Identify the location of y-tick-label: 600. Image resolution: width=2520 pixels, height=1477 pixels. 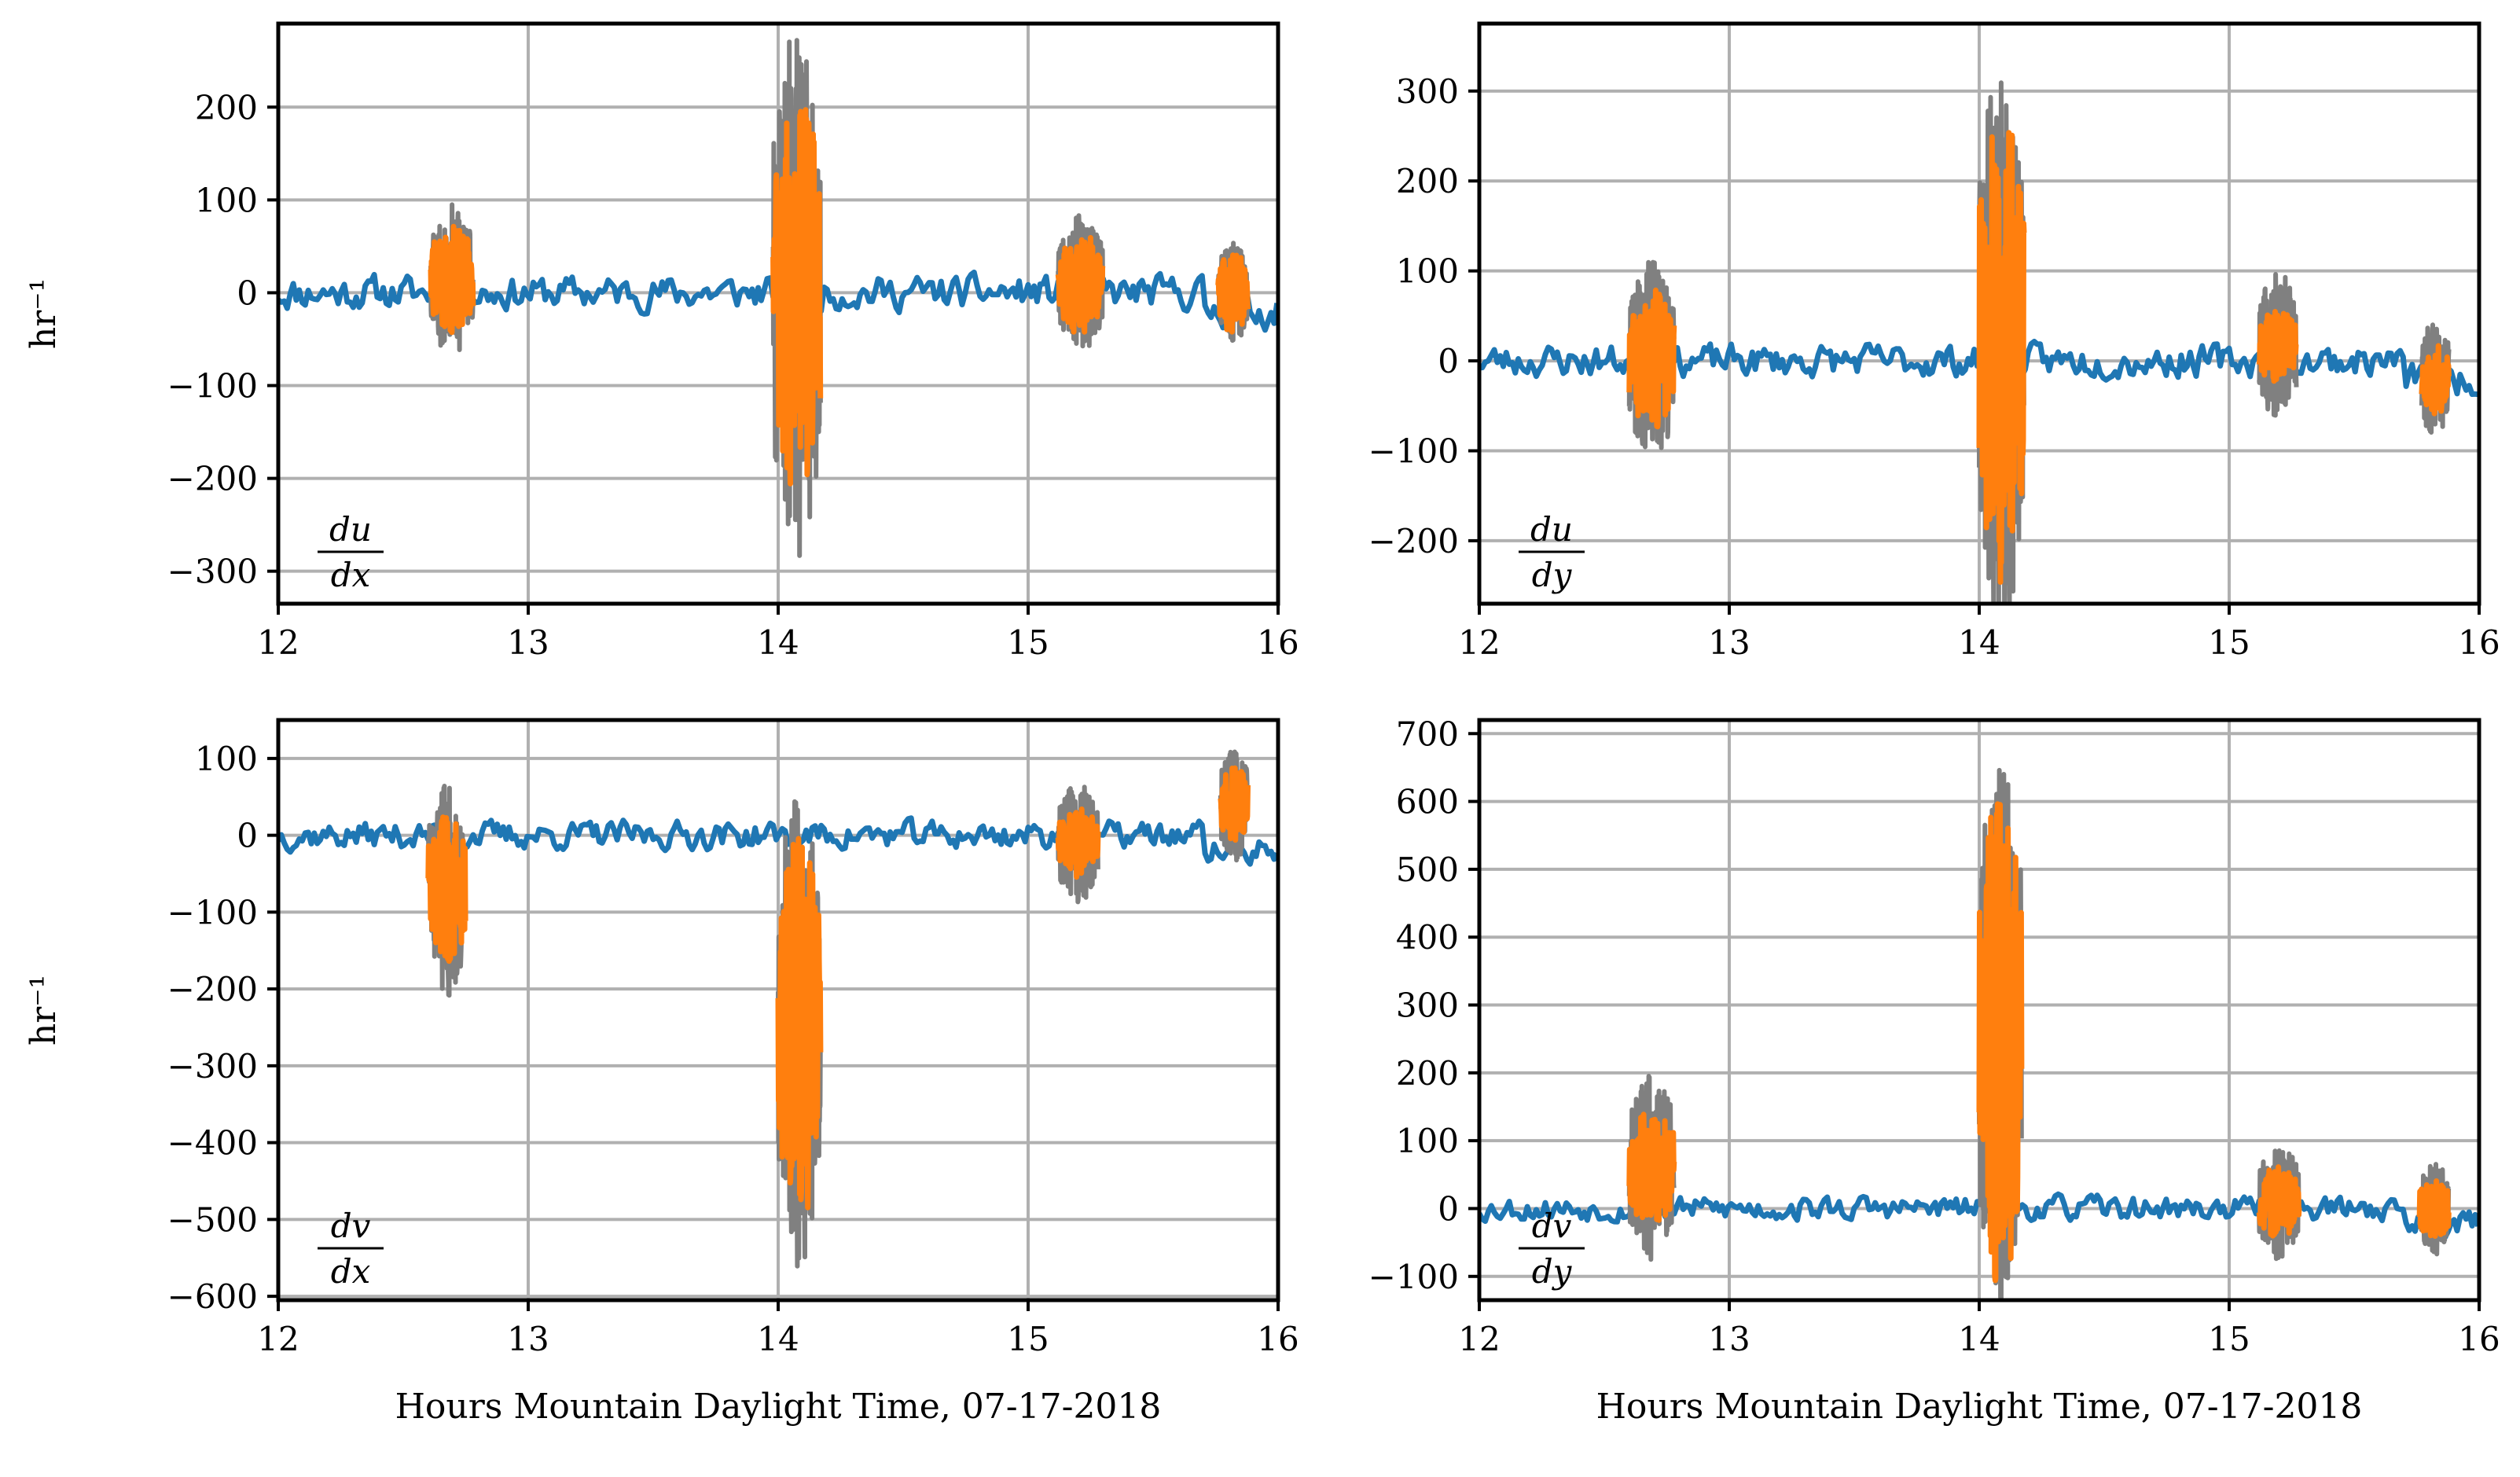
(1427, 802).